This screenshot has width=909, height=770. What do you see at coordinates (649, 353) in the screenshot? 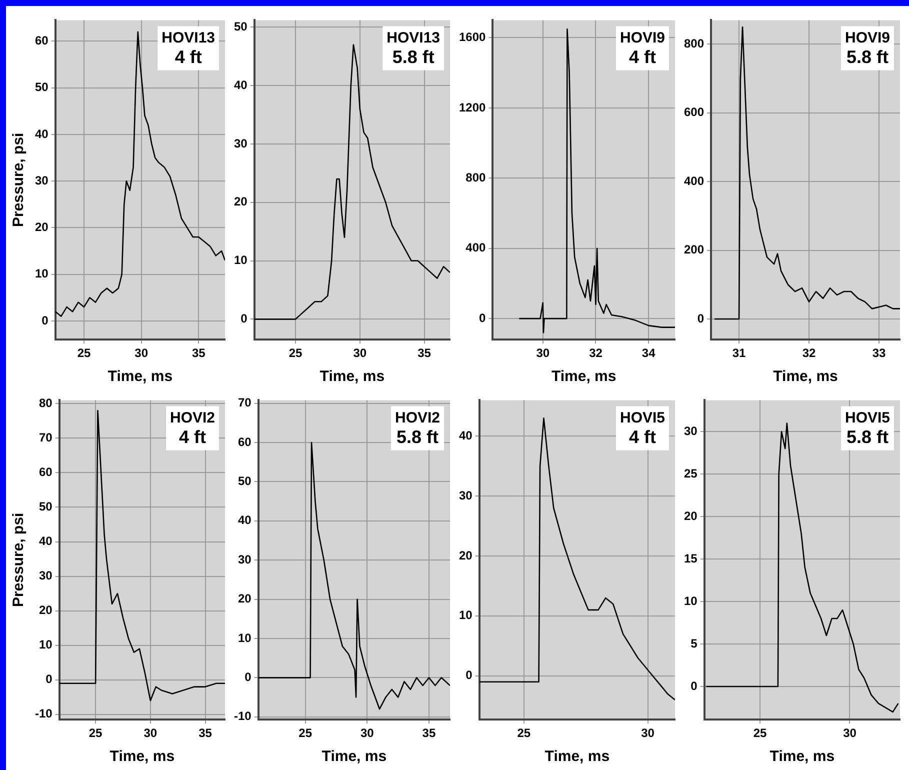
I see `x-tick-label: 34` at bounding box center [649, 353].